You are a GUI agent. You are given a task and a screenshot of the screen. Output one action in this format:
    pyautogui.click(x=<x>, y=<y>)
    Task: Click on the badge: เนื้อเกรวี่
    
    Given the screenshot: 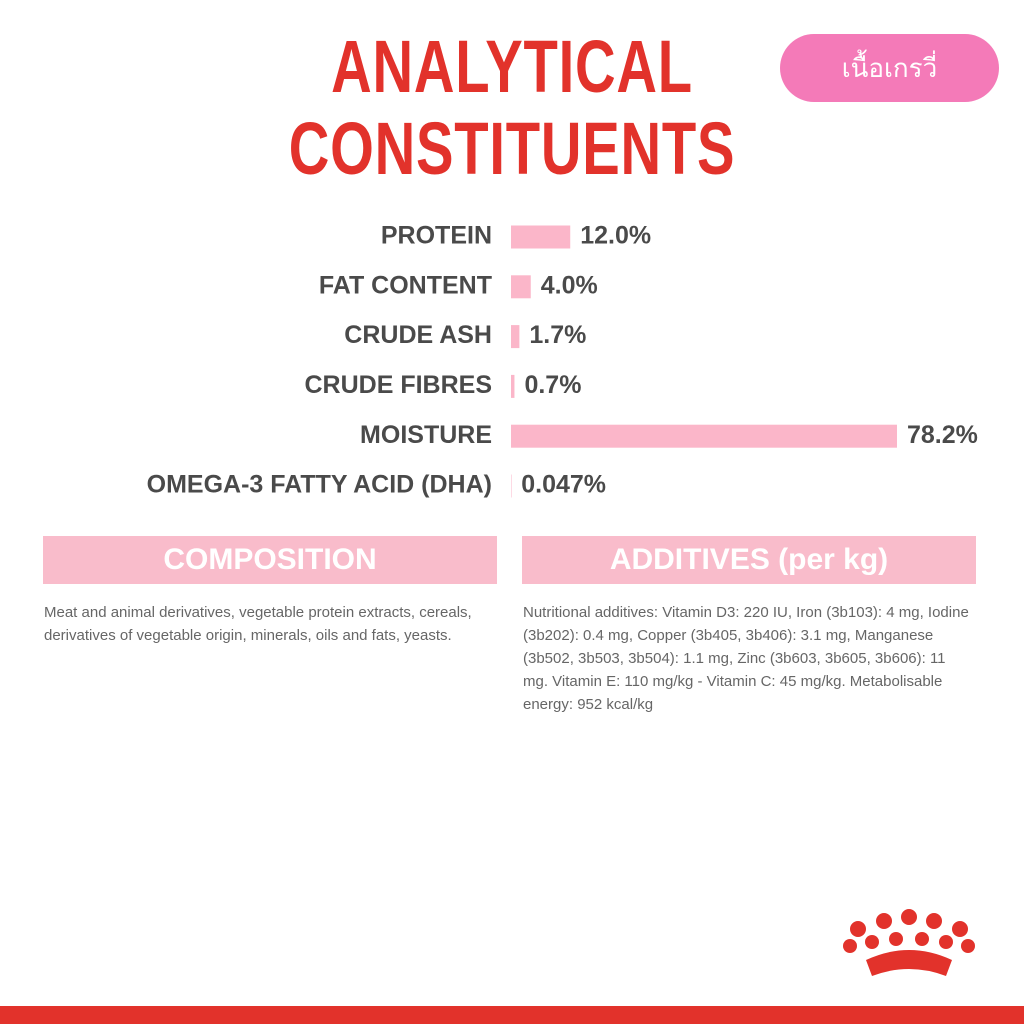 What is the action you would take?
    pyautogui.click(x=889, y=68)
    